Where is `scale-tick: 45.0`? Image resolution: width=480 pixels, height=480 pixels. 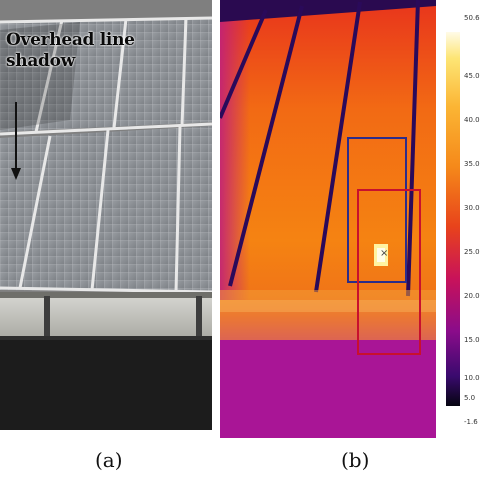
scale-tick: 45.0 is located at coordinates (472, 76).